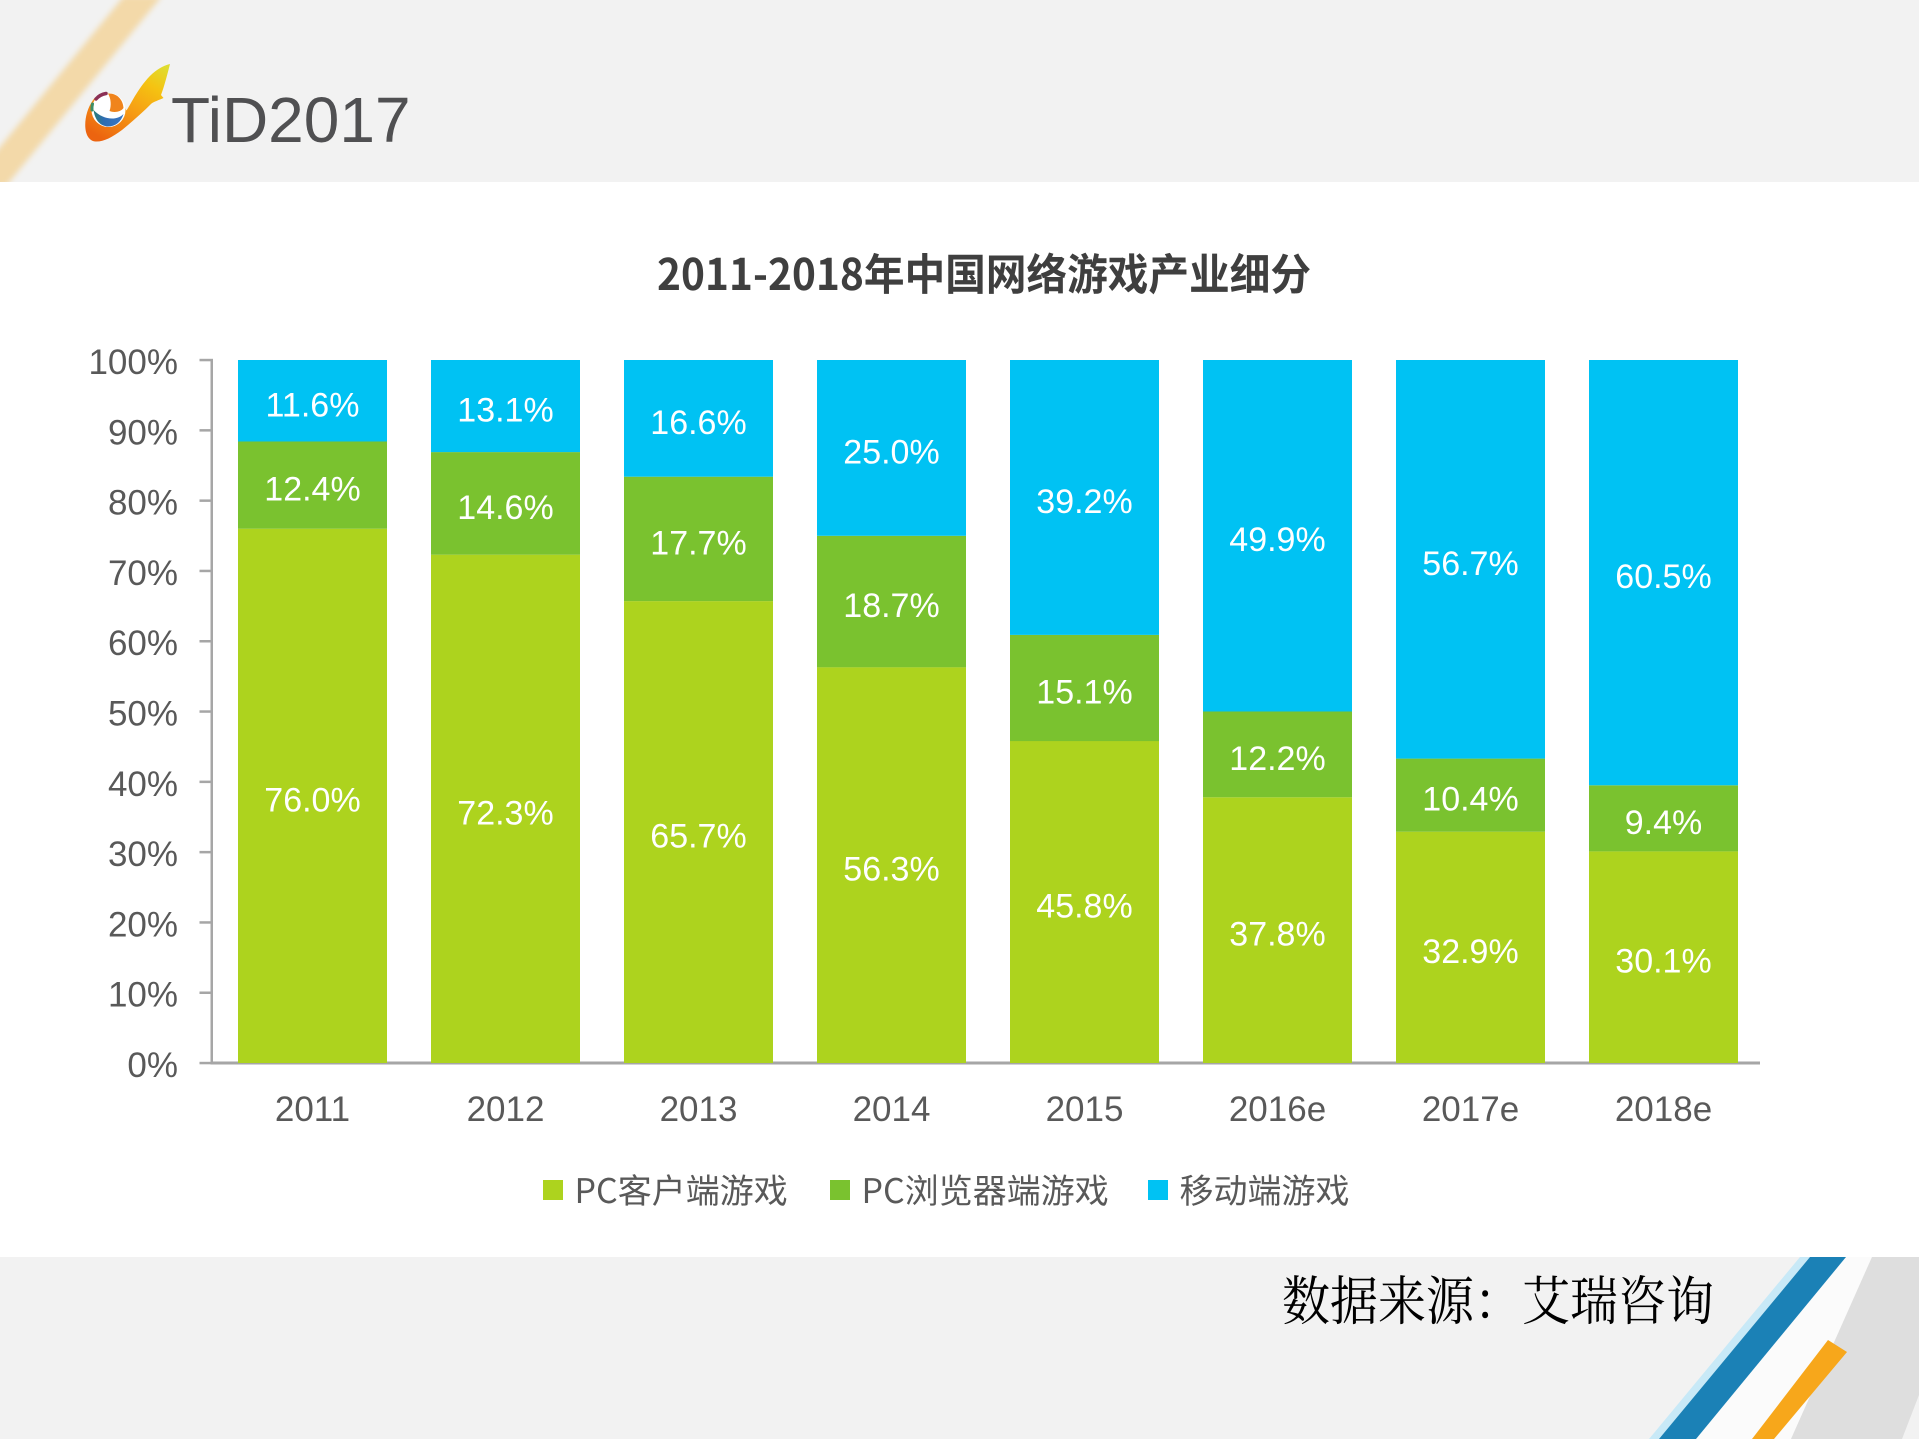 Image resolution: width=1919 pixels, height=1439 pixels. I want to click on svg-text: 45.8%, so click(1084, 907).